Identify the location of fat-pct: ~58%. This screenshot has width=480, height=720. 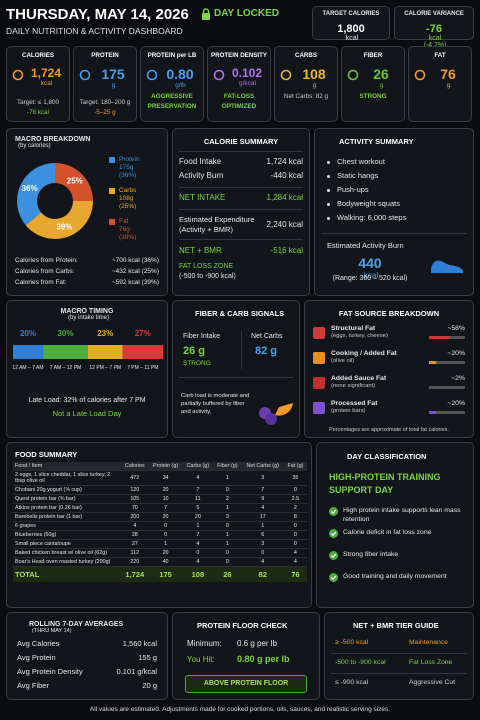
(456, 328).